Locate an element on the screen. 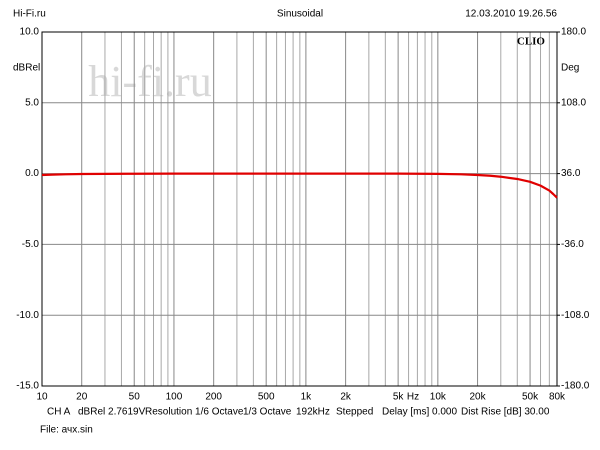  header-right: 12.03.2010 19.26.56 is located at coordinates (511, 14).